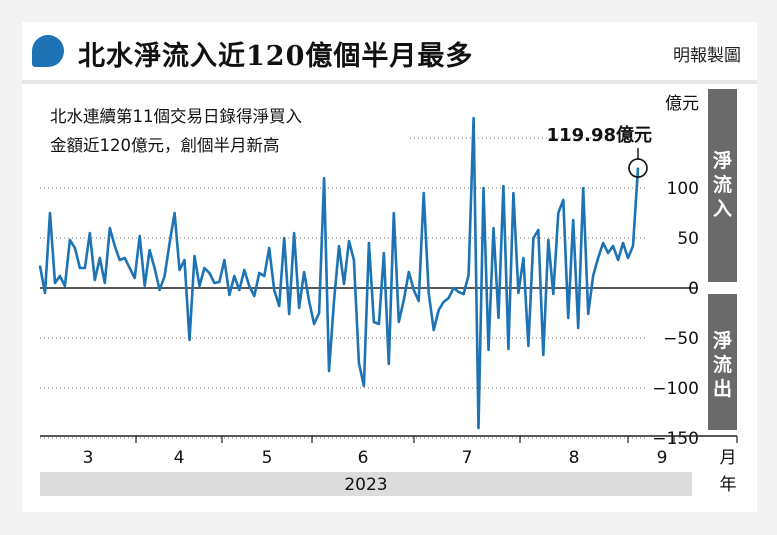 This screenshot has width=777, height=535. What do you see at coordinates (722, 184) in the screenshot?
I see `inflow-label-char: 流` at bounding box center [722, 184].